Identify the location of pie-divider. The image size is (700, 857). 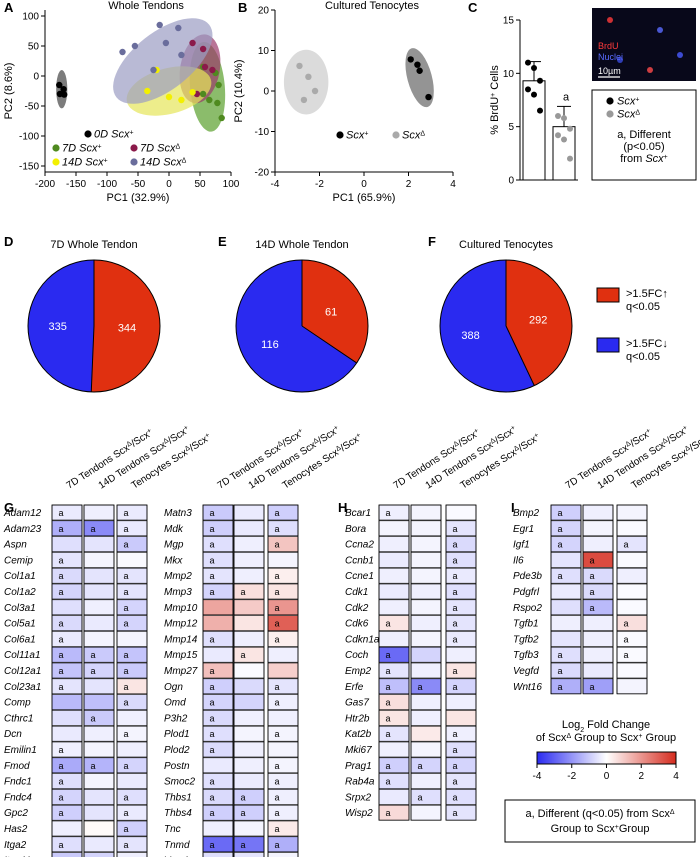
(520, 355).